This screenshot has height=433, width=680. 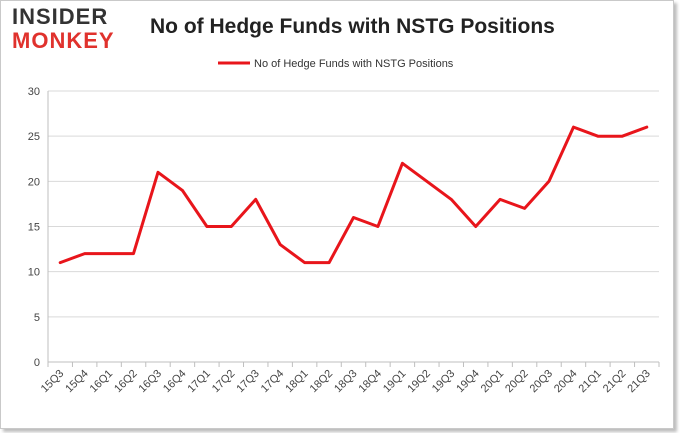 What do you see at coordinates (639, 382) in the screenshot?
I see `x-tick-label: 21Q3` at bounding box center [639, 382].